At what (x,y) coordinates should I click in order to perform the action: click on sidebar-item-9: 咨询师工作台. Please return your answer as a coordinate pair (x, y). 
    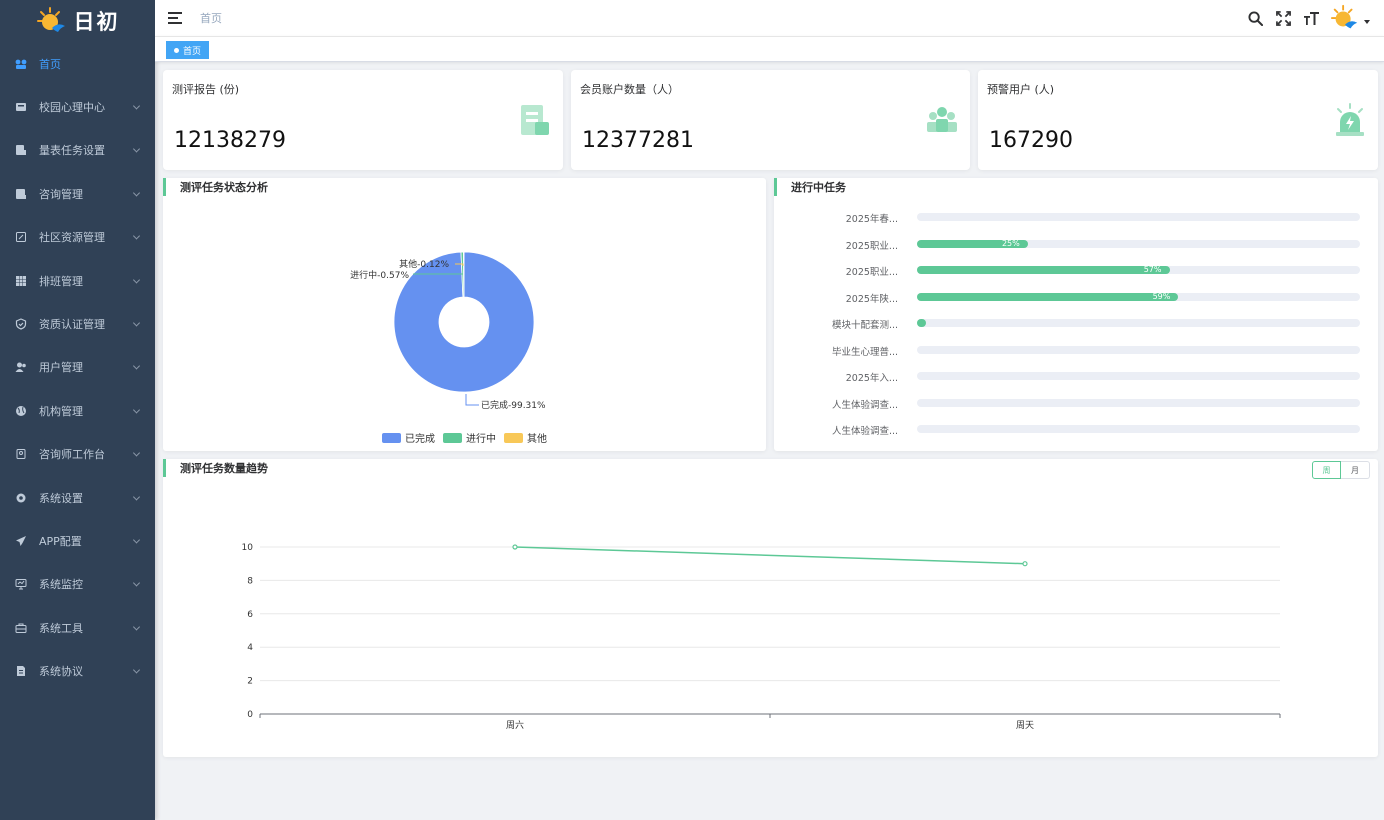
    Looking at the image, I should click on (77, 454).